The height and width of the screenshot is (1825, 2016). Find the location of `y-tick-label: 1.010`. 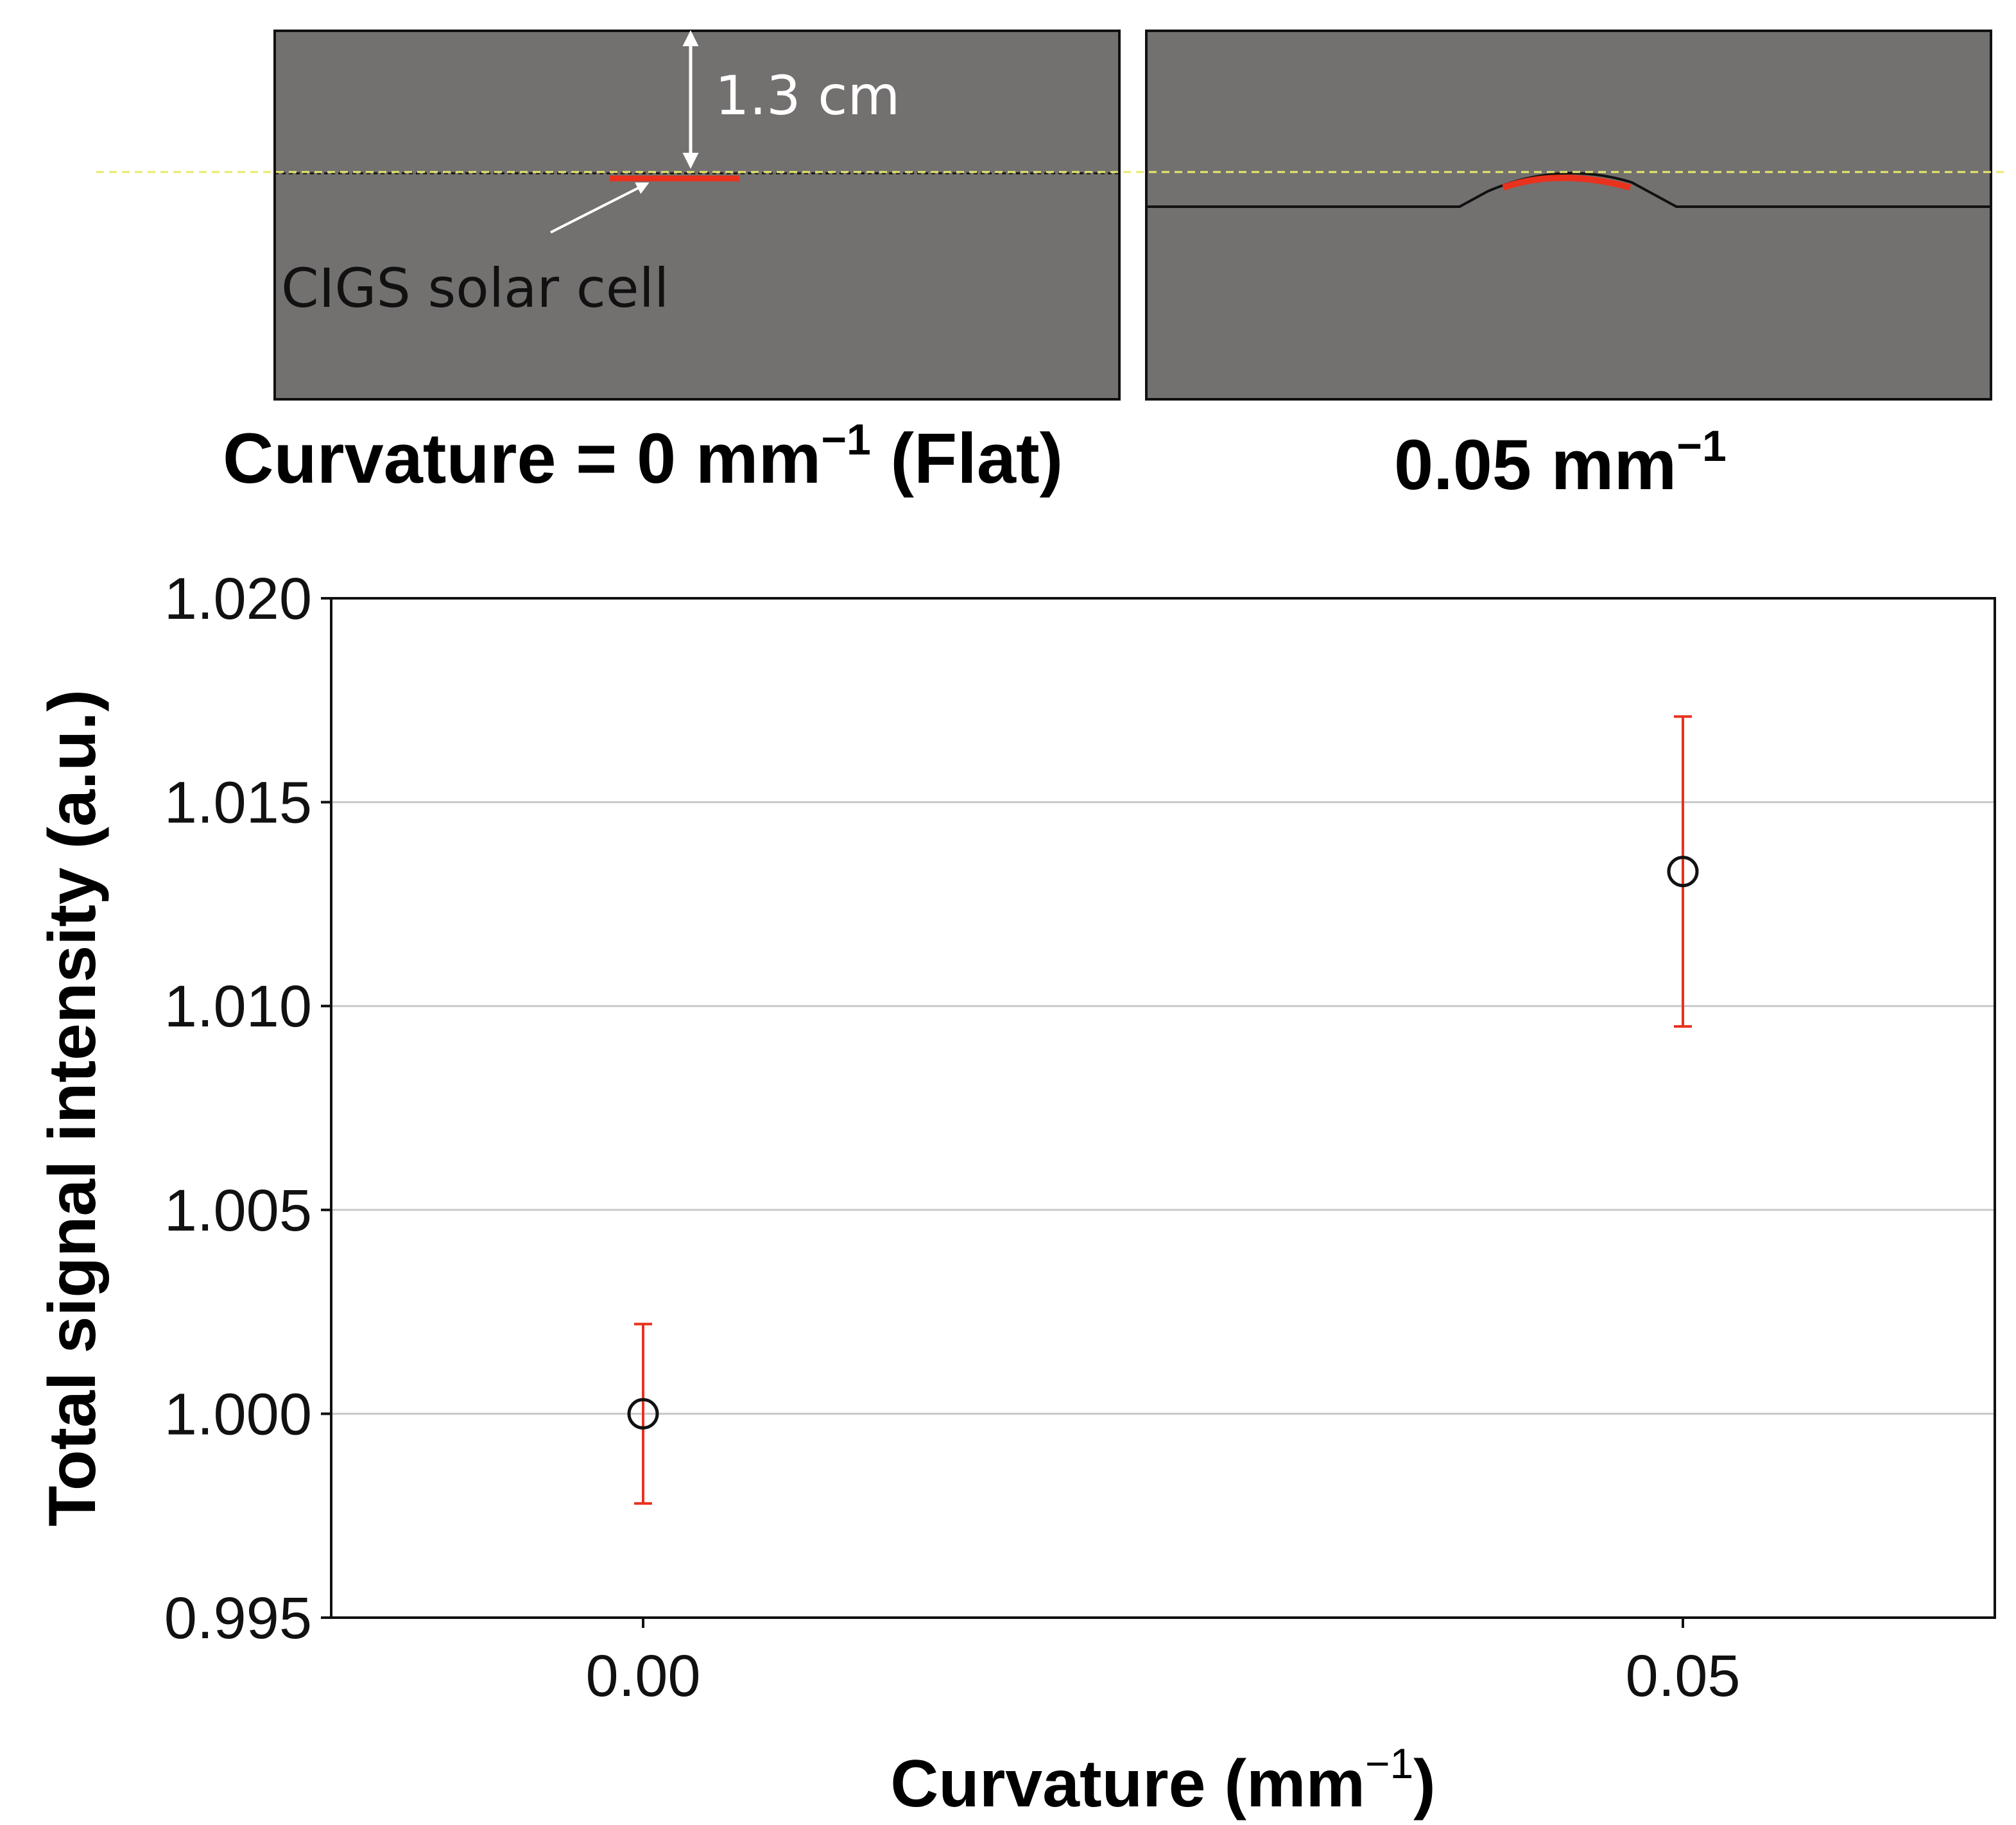

y-tick-label: 1.010 is located at coordinates (238, 1006).